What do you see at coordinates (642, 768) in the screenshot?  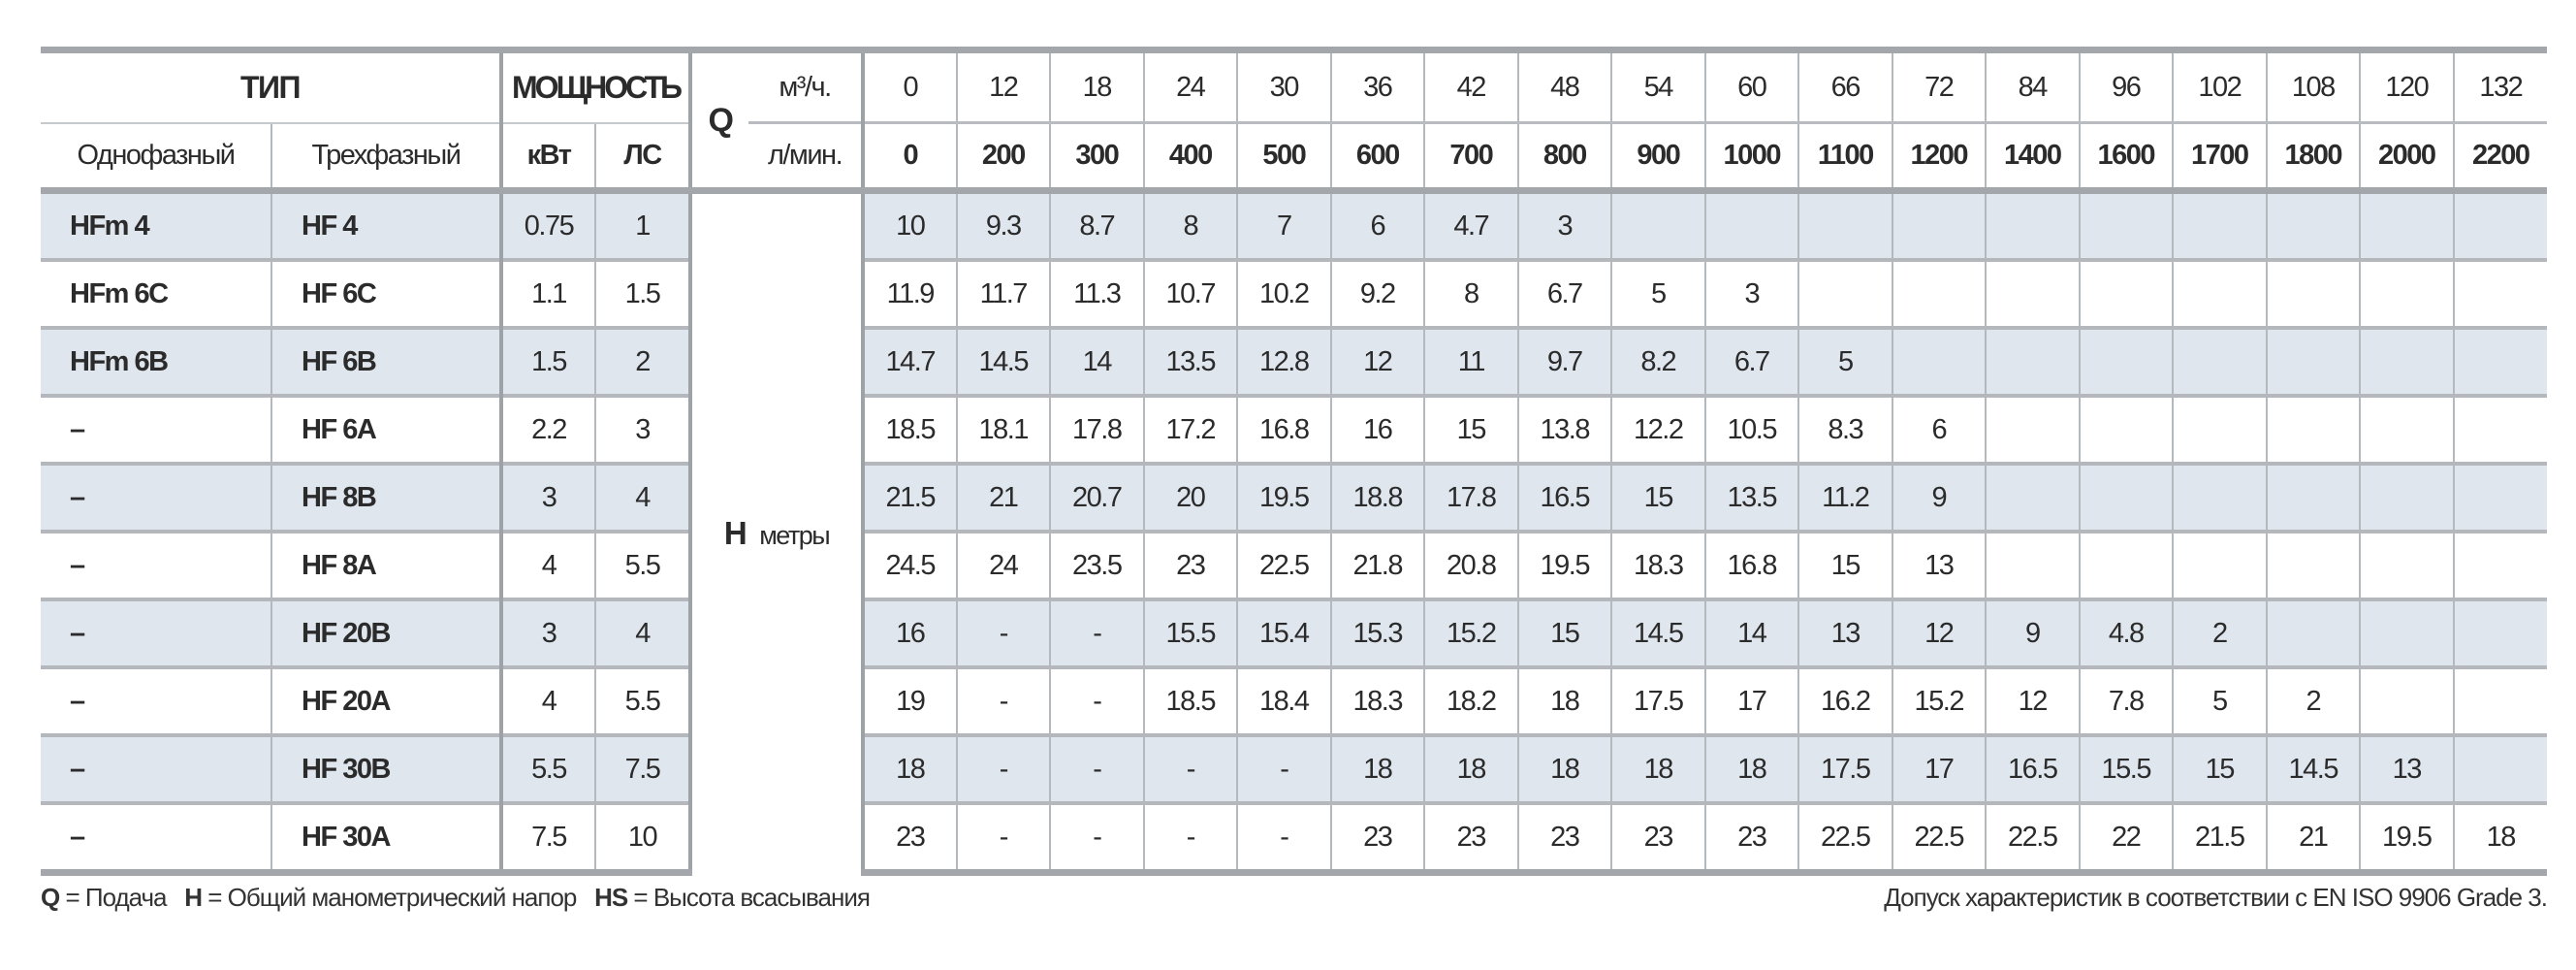 I see `power-hp: 7.5` at bounding box center [642, 768].